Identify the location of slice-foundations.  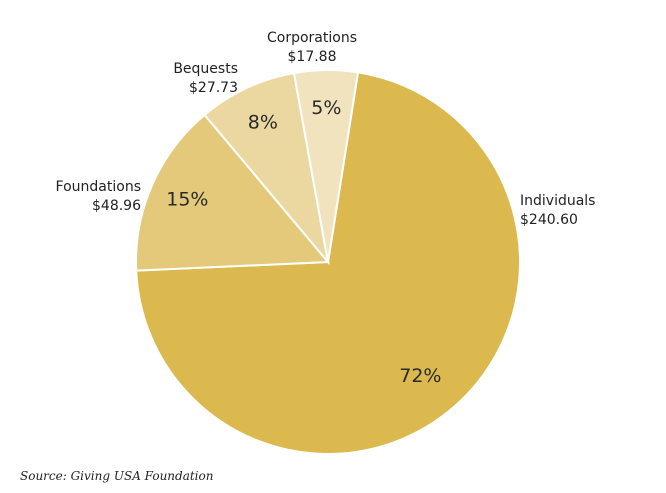
(233, 192).